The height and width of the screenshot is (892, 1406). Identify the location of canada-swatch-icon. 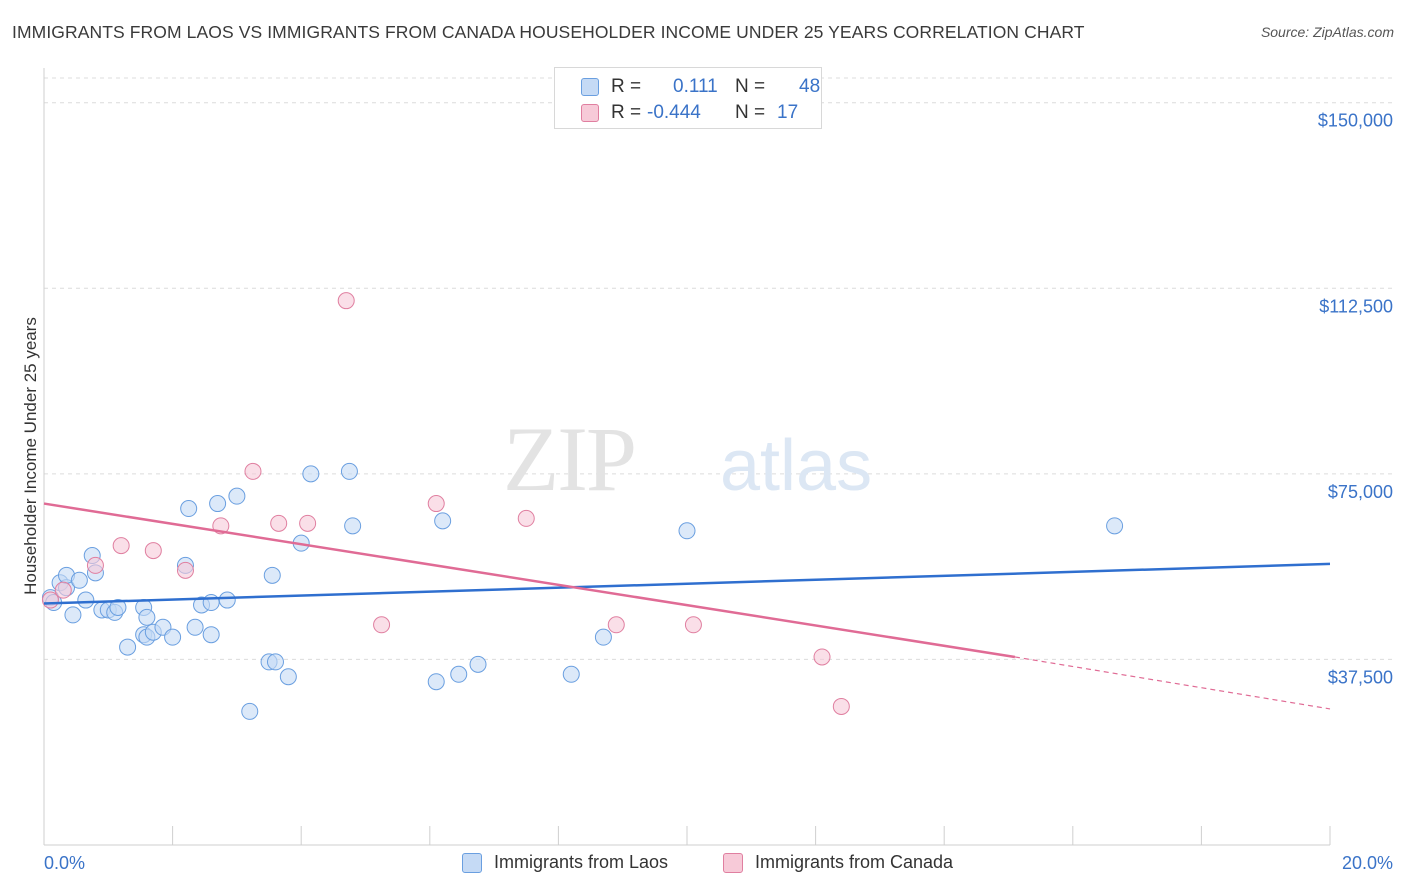
(590, 113).